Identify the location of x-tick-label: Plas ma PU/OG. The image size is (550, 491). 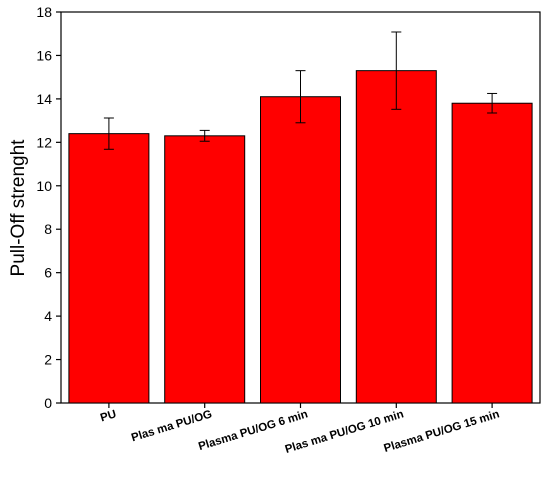
(172, 426).